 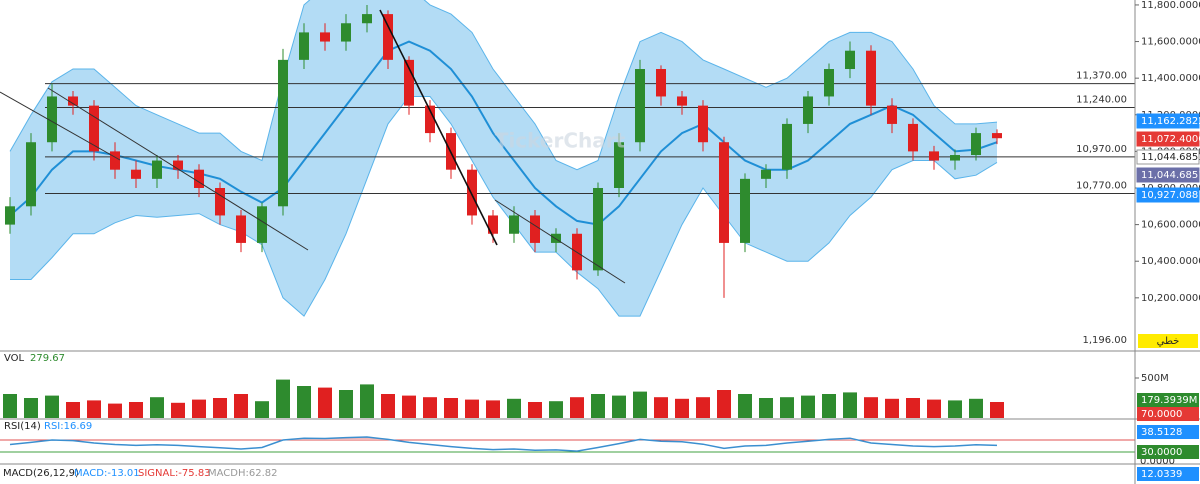 What do you see at coordinates (68, 426) in the screenshot?
I see `rsi-value: RSI:16.69` at bounding box center [68, 426].